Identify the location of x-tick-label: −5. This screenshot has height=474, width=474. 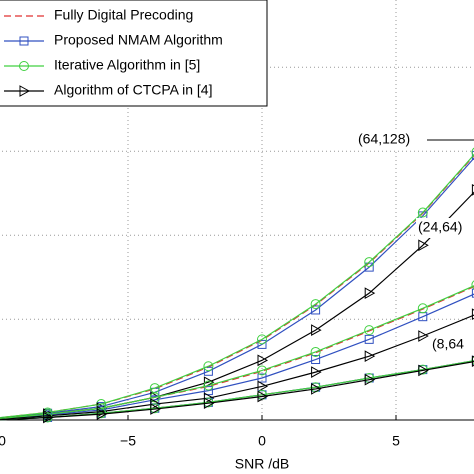
(128, 441).